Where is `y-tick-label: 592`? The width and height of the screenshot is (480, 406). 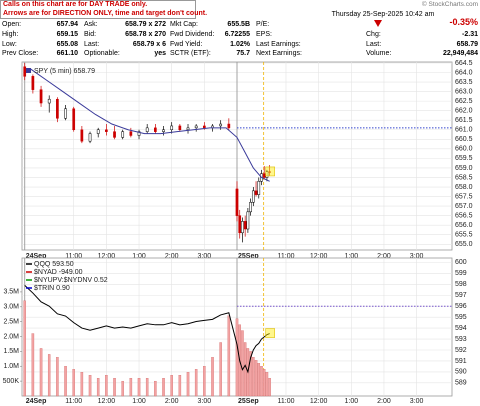 y-tick-label: 592 is located at coordinates (461, 350).